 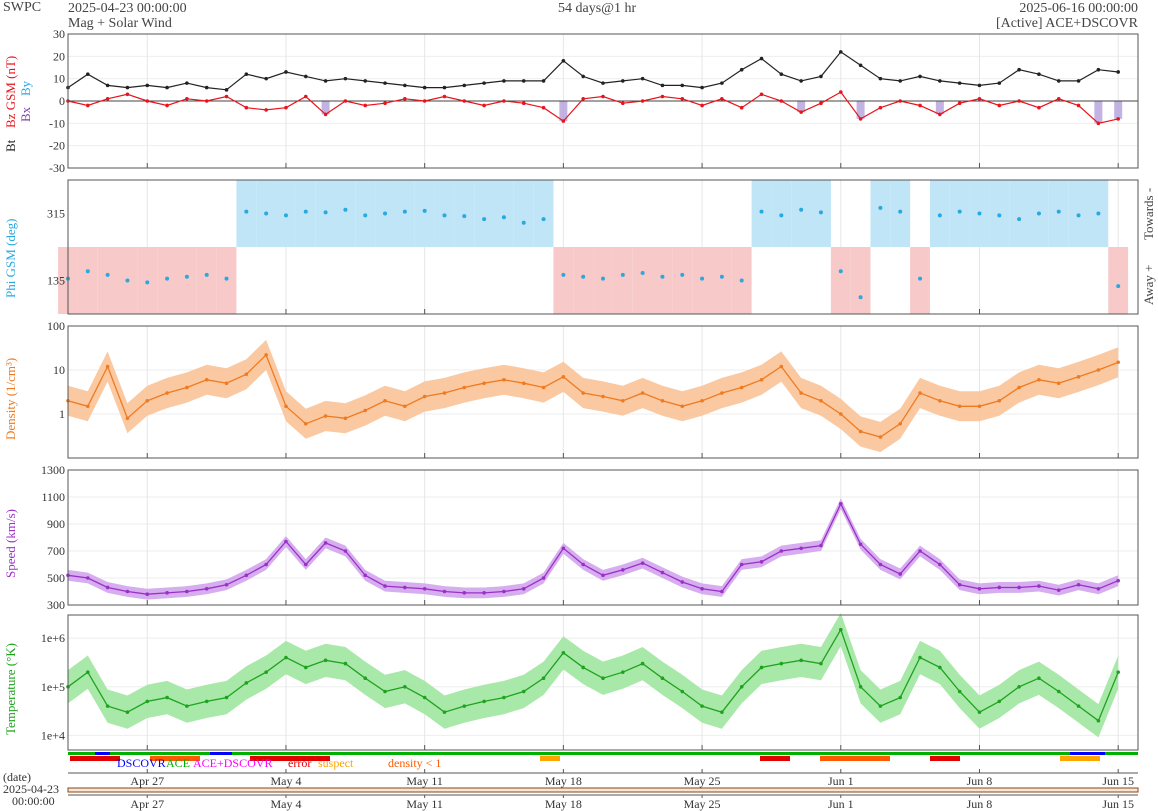 I want to click on mag-ytick-label-2: -10, so click(x=57, y=123).